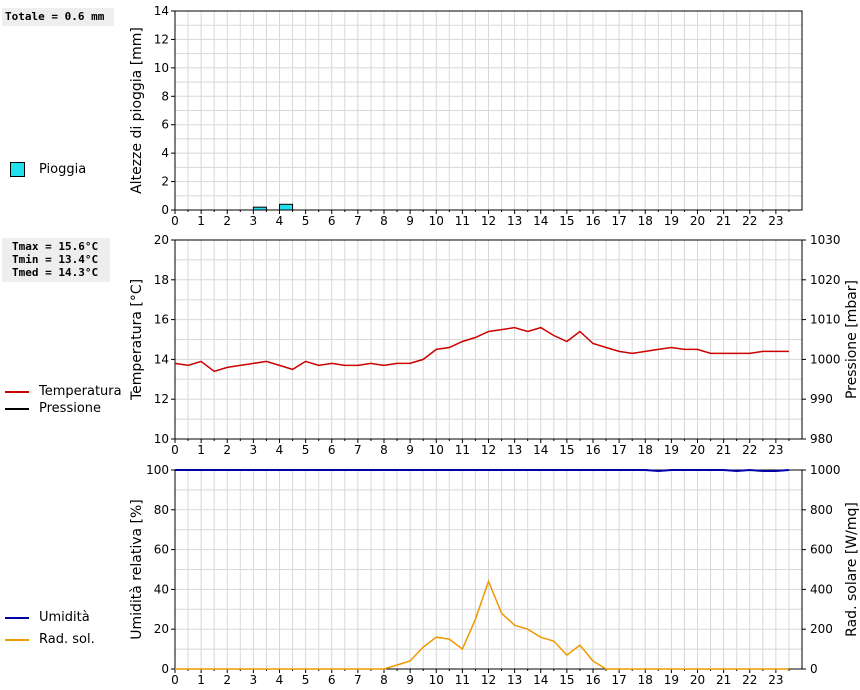 The height and width of the screenshot is (690, 860). Describe the element at coordinates (157, 470) in the screenshot. I see `panel3-y-tick-label: 100` at that location.